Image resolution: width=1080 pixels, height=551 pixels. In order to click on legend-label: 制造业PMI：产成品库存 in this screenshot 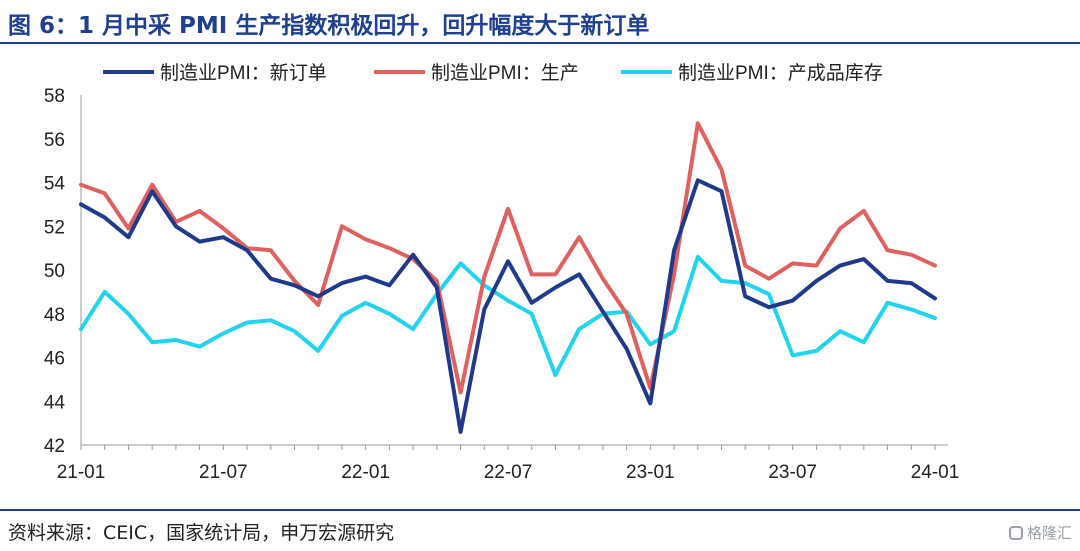, I will do `click(780, 73)`.